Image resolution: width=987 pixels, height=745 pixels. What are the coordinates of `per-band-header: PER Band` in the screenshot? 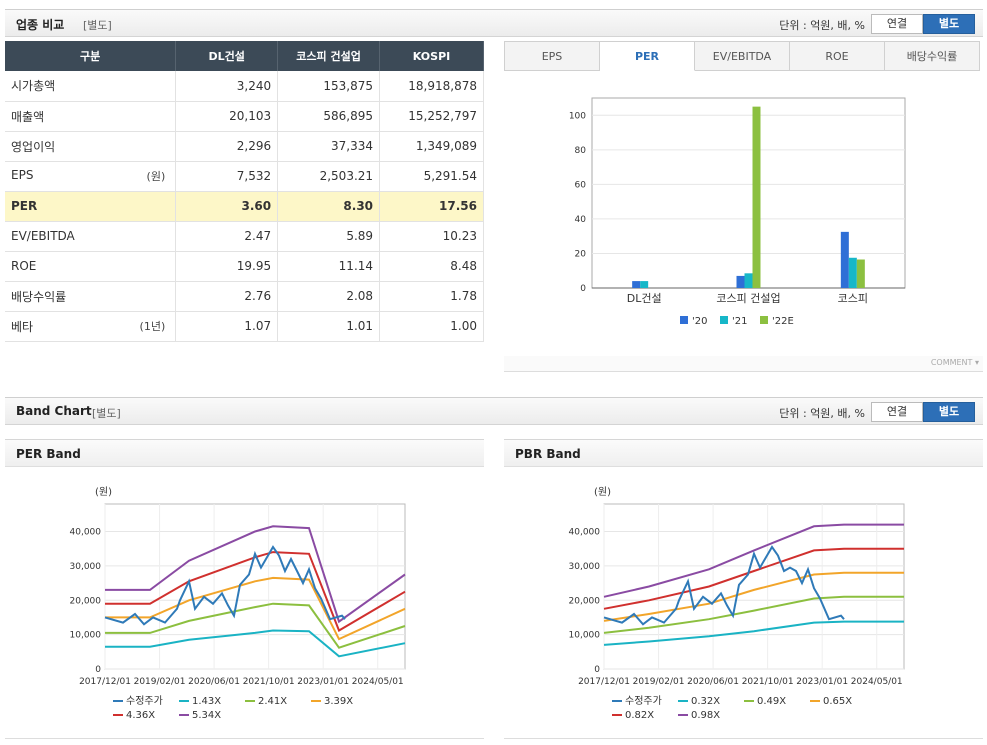 It's located at (244, 453).